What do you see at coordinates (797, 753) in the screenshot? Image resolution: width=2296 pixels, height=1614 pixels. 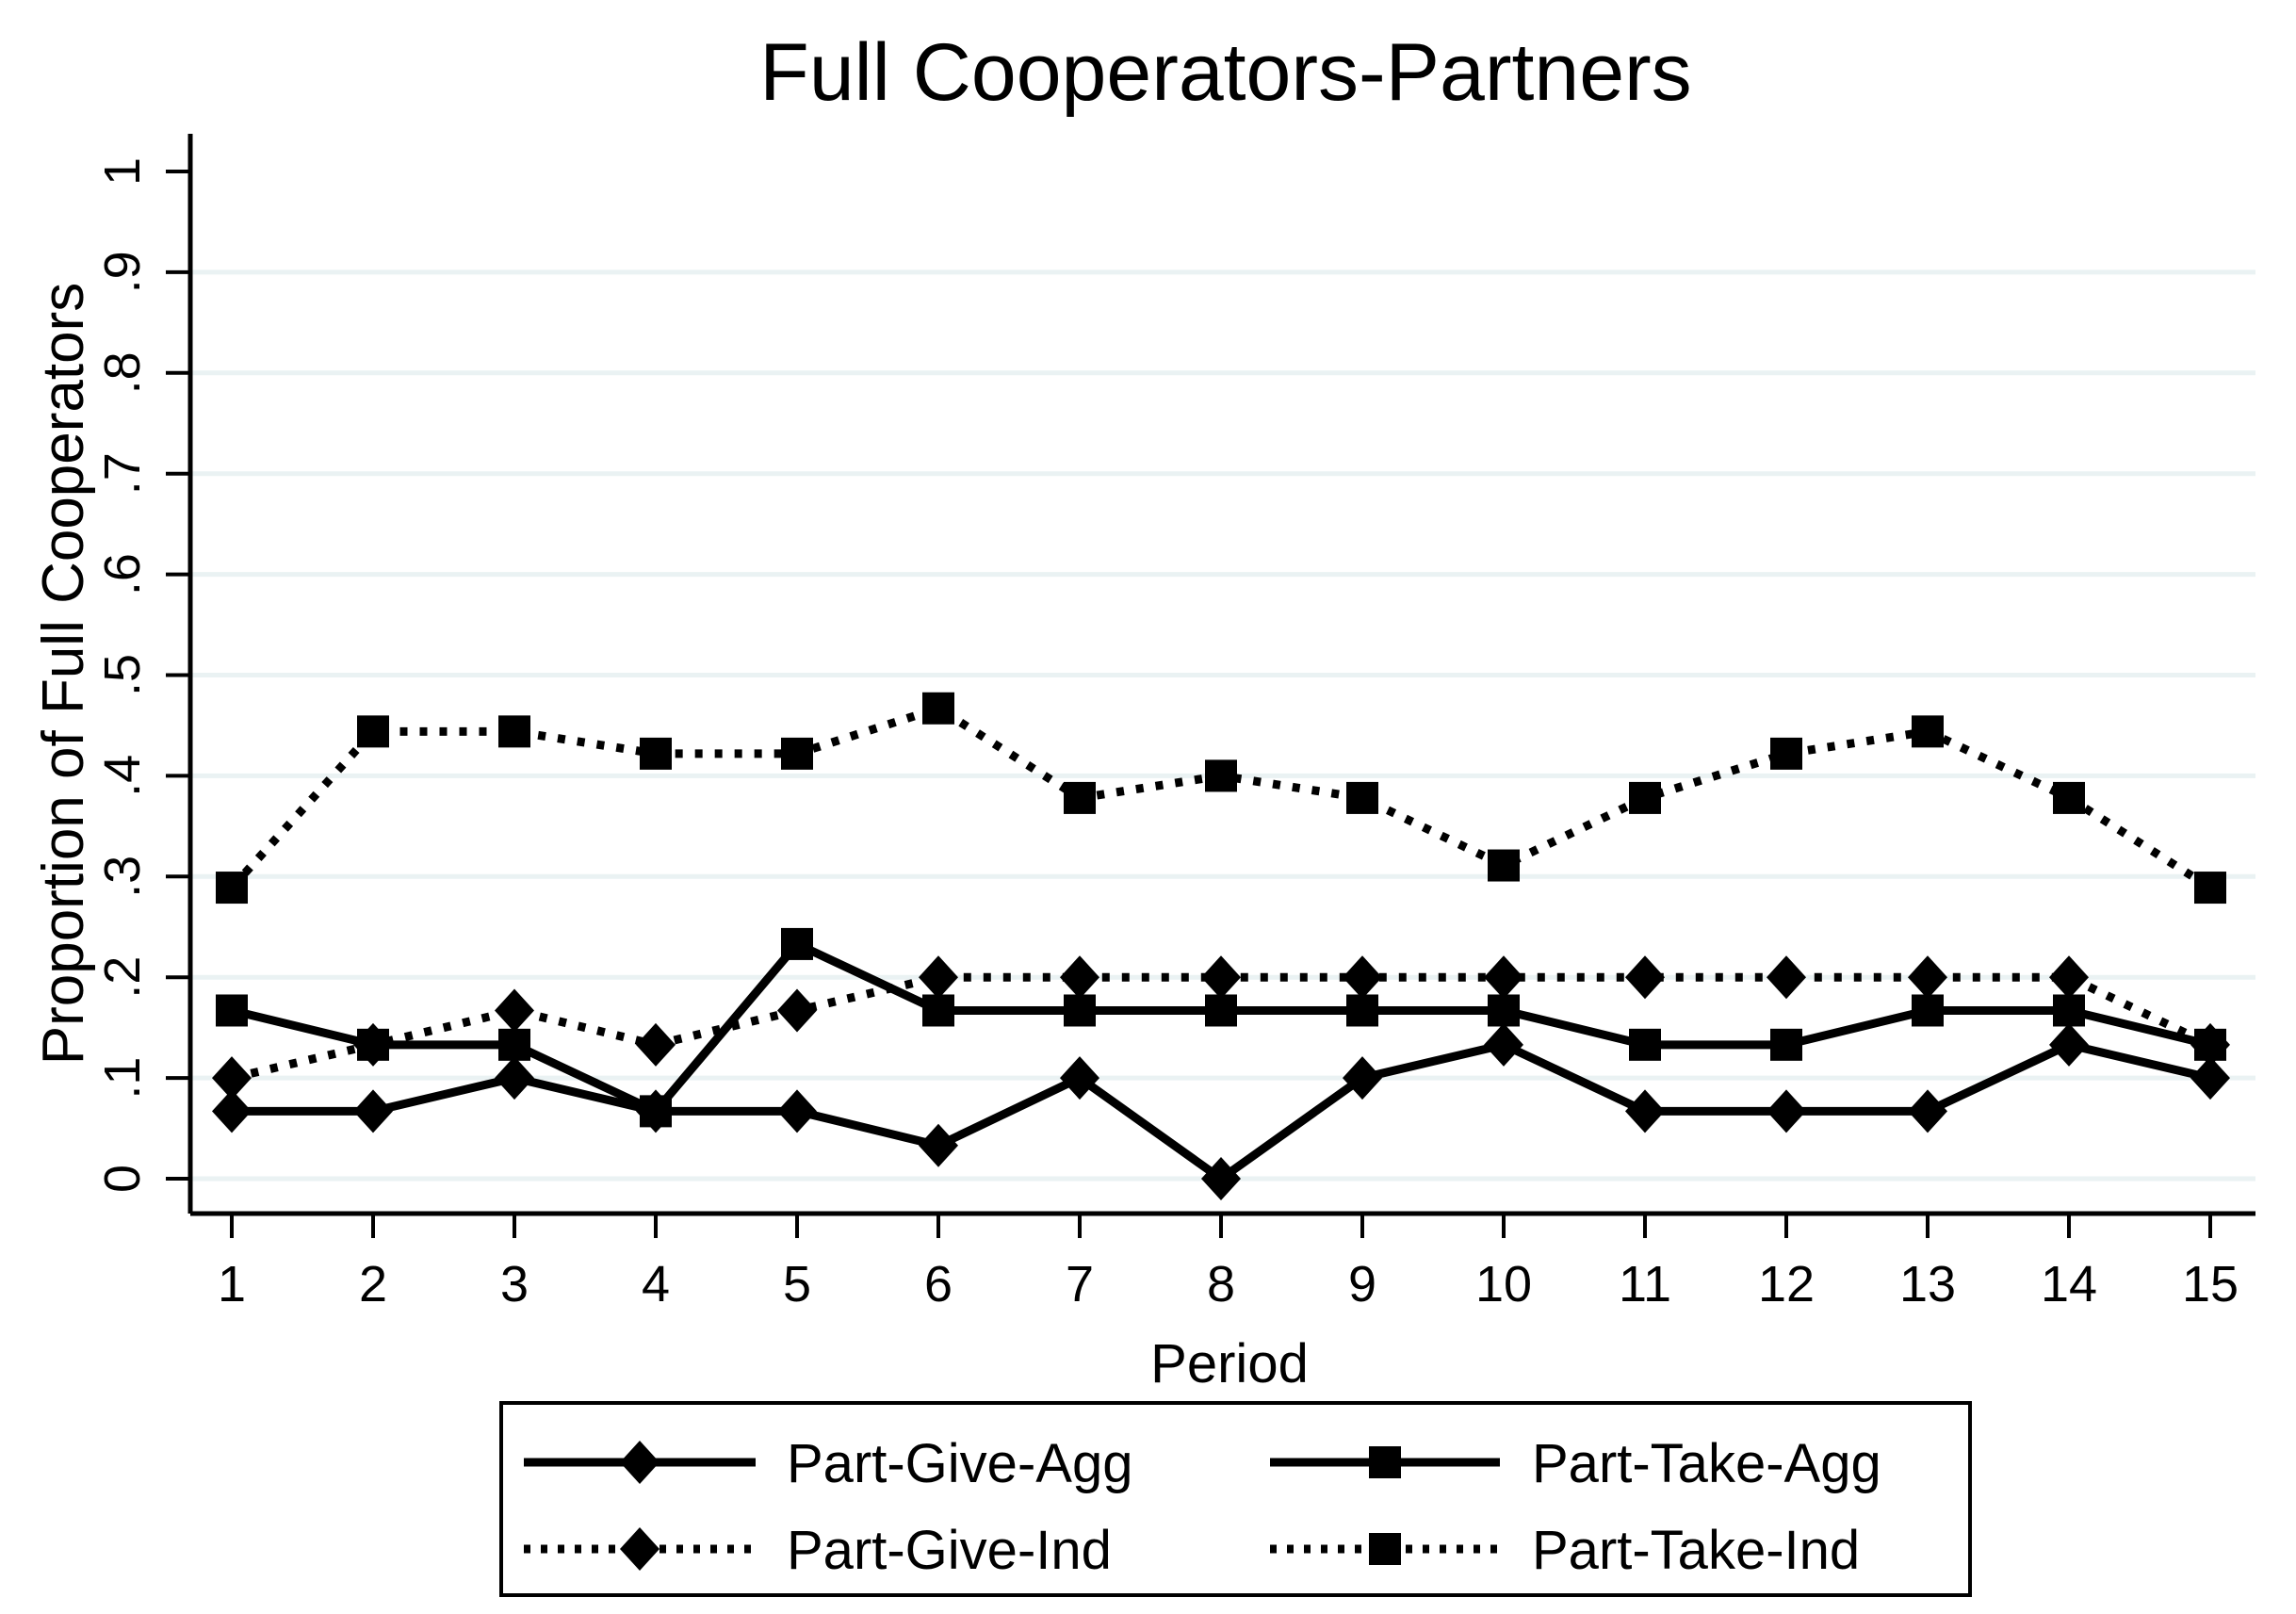 I see `marker-part-take-ind-p5` at bounding box center [797, 753].